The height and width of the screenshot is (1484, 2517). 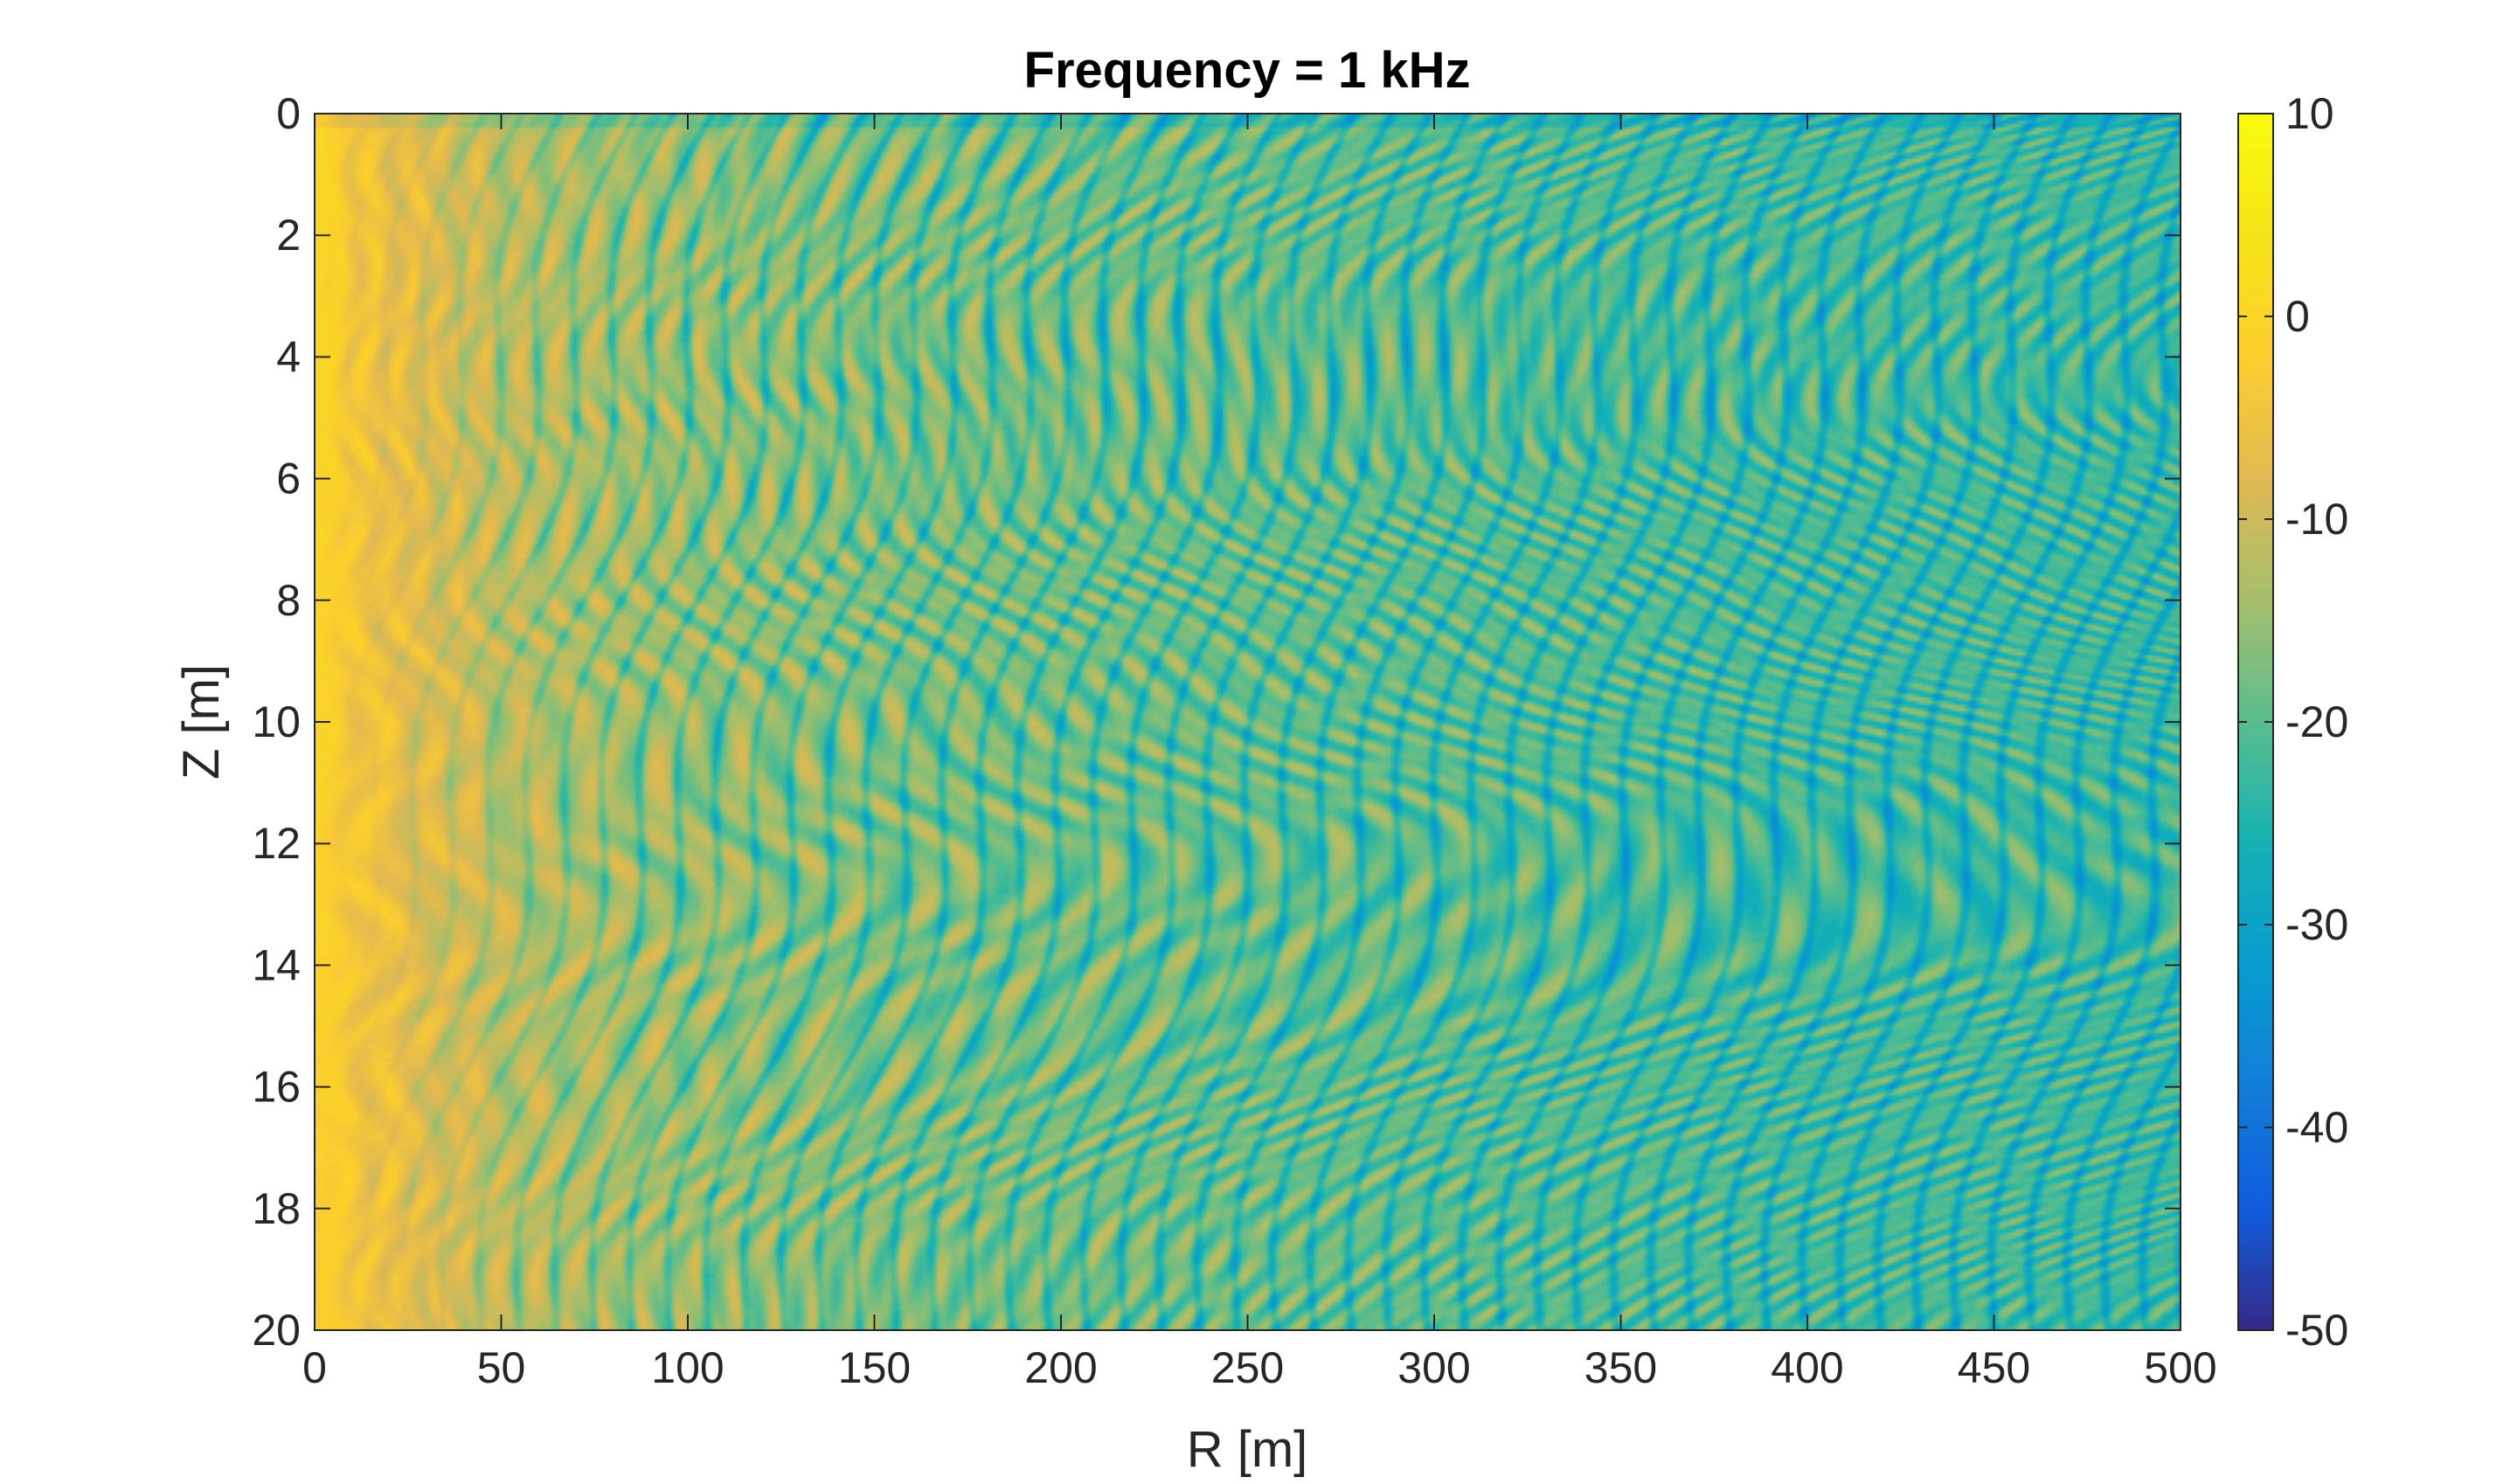 I want to click on y-tick-label: 0, so click(x=288, y=113).